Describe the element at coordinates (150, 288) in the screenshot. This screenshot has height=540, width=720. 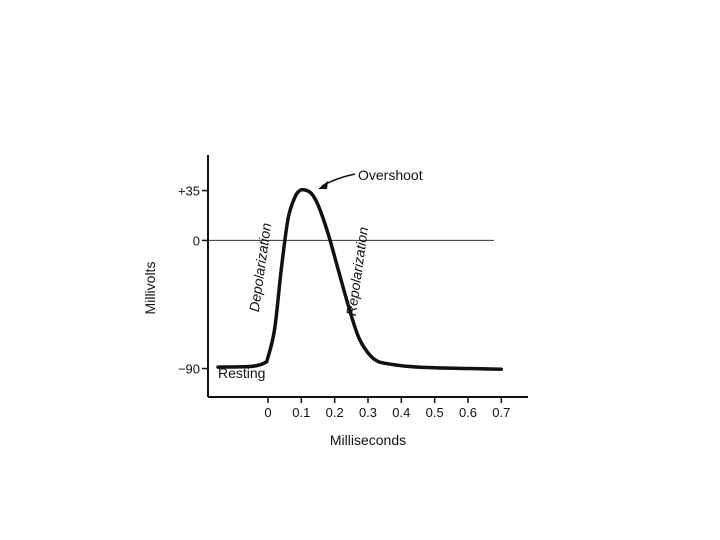
I see `y-axis-title: Millivolts` at that location.